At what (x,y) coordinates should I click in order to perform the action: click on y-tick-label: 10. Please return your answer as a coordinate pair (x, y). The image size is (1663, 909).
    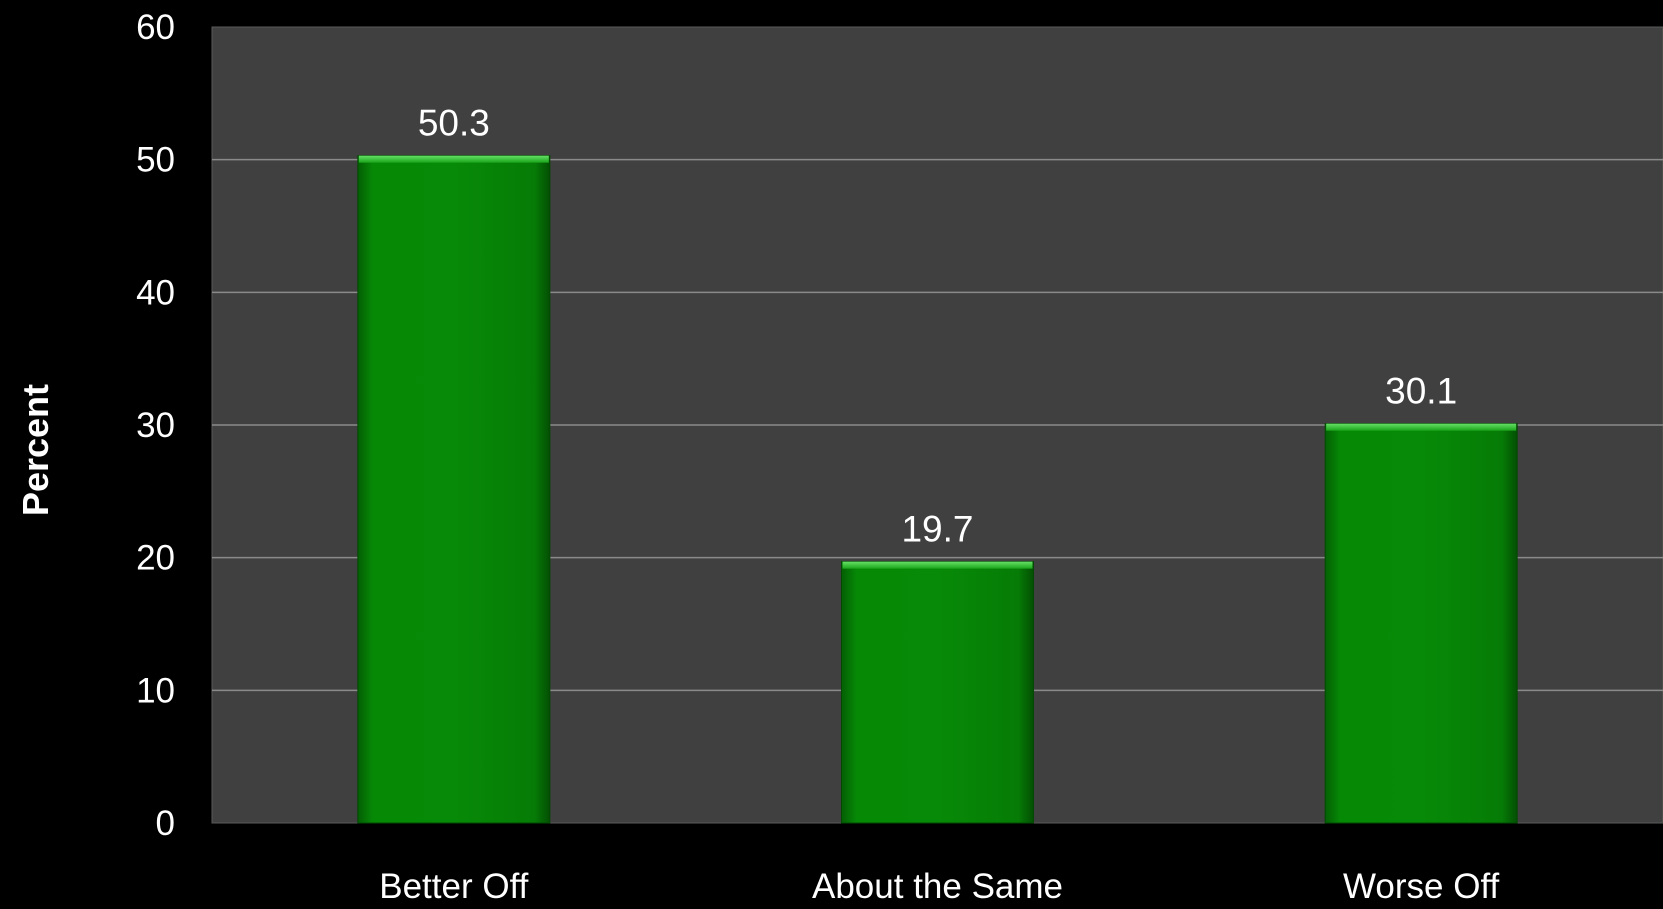
    Looking at the image, I should click on (155, 690).